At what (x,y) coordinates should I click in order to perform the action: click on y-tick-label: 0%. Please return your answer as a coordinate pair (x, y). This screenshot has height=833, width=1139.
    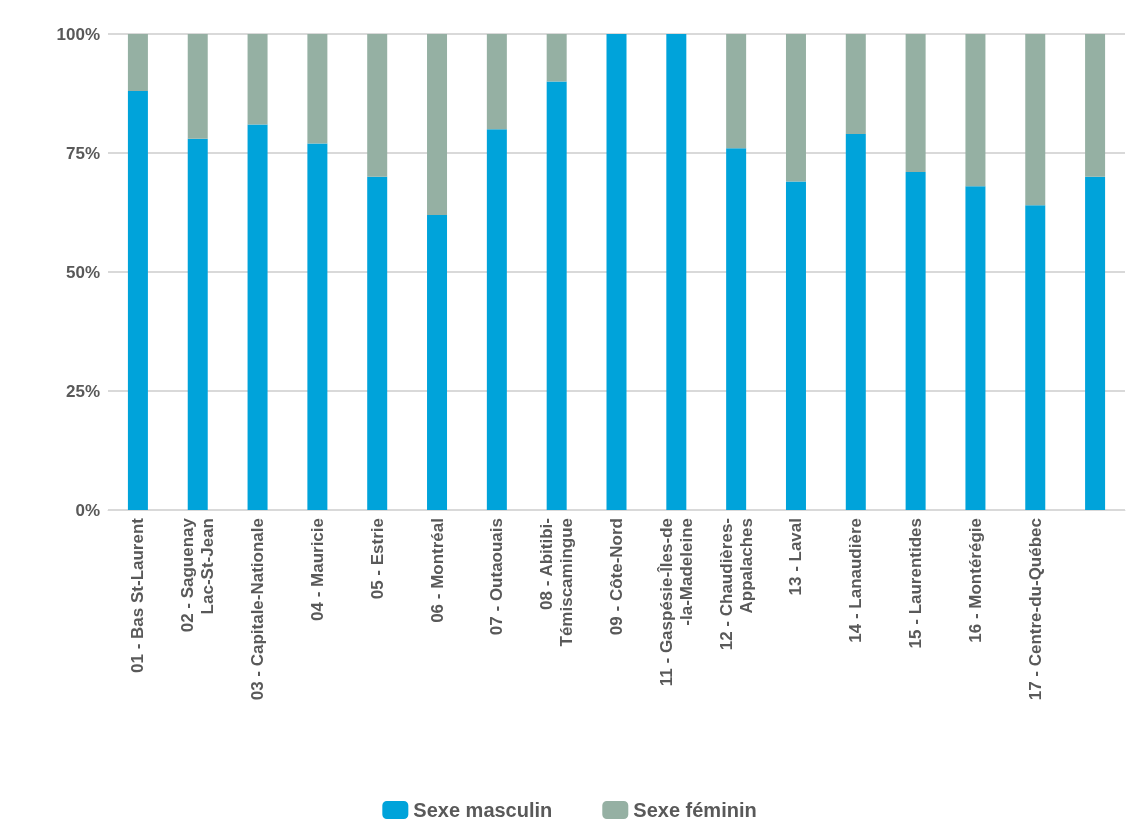
    Looking at the image, I should click on (87, 510).